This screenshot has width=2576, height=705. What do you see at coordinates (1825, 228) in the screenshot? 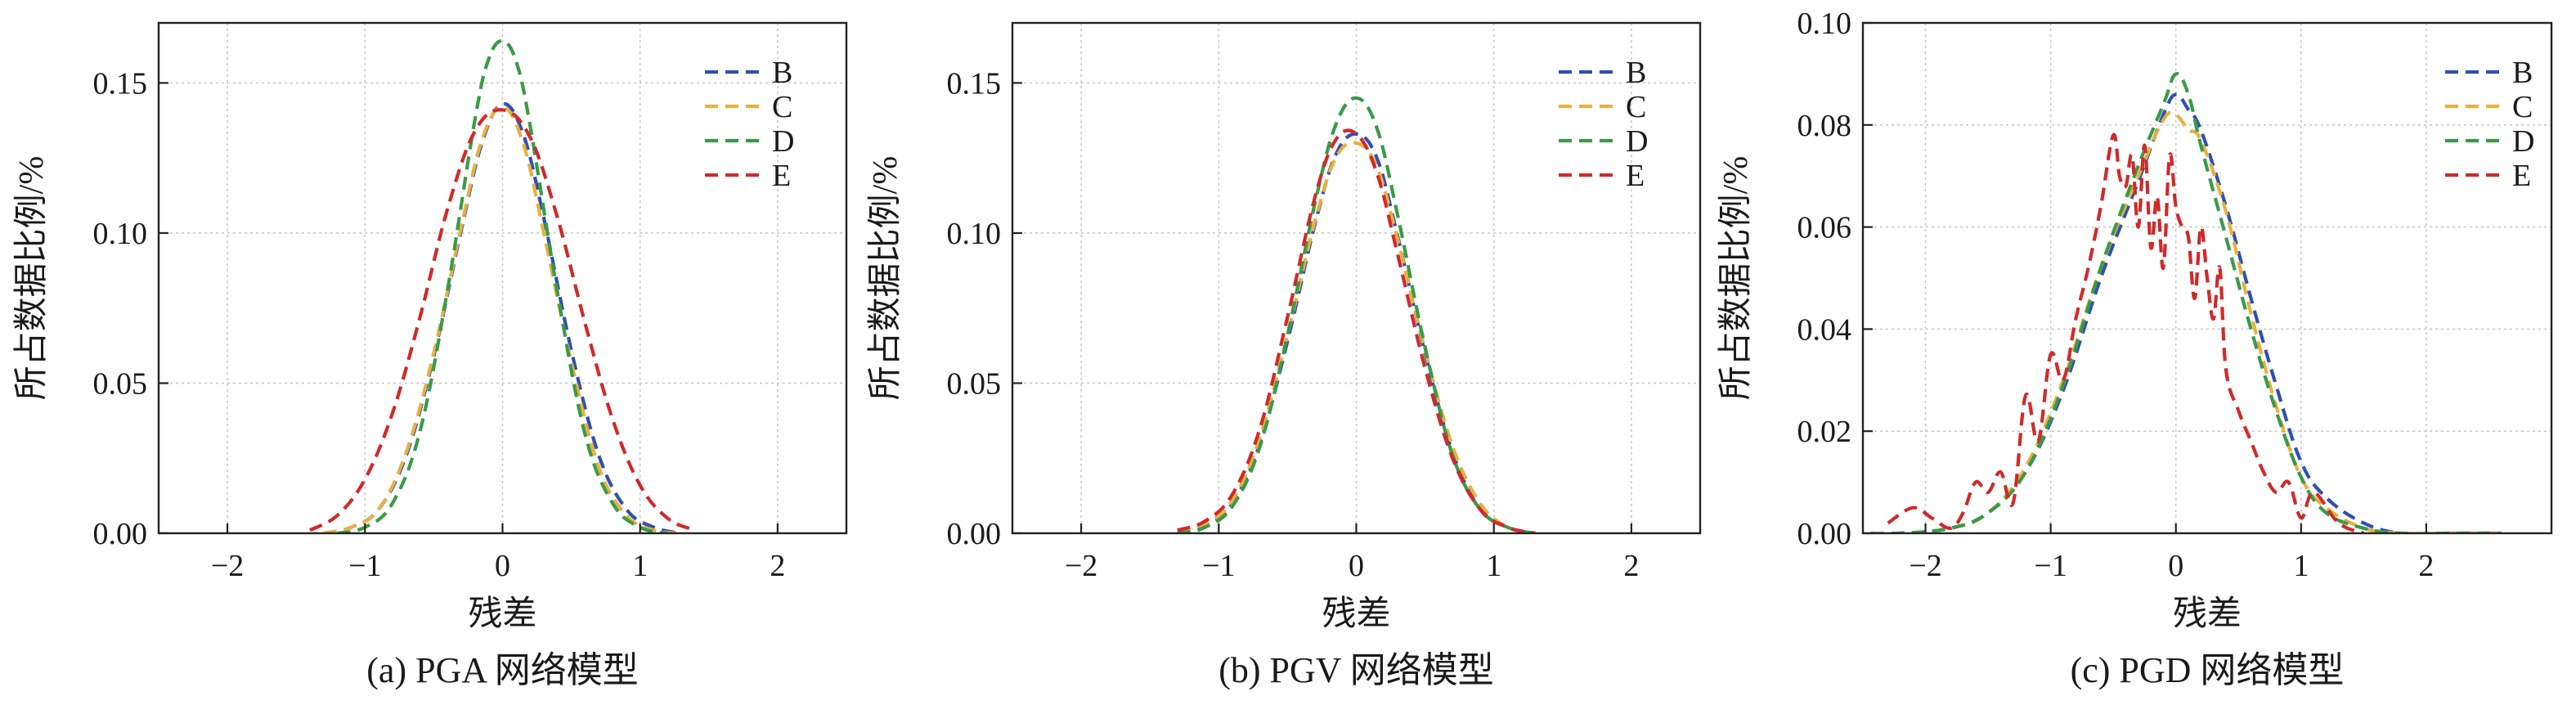
I see `y-tick-label: 0.06` at bounding box center [1825, 228].